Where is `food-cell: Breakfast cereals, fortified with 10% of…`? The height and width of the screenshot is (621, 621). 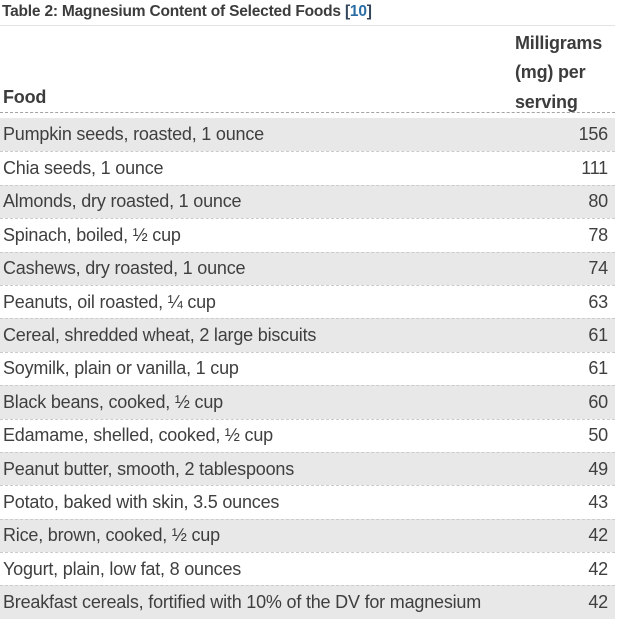
food-cell: Breakfast cereals, fortified with 10% of… is located at coordinates (242, 602).